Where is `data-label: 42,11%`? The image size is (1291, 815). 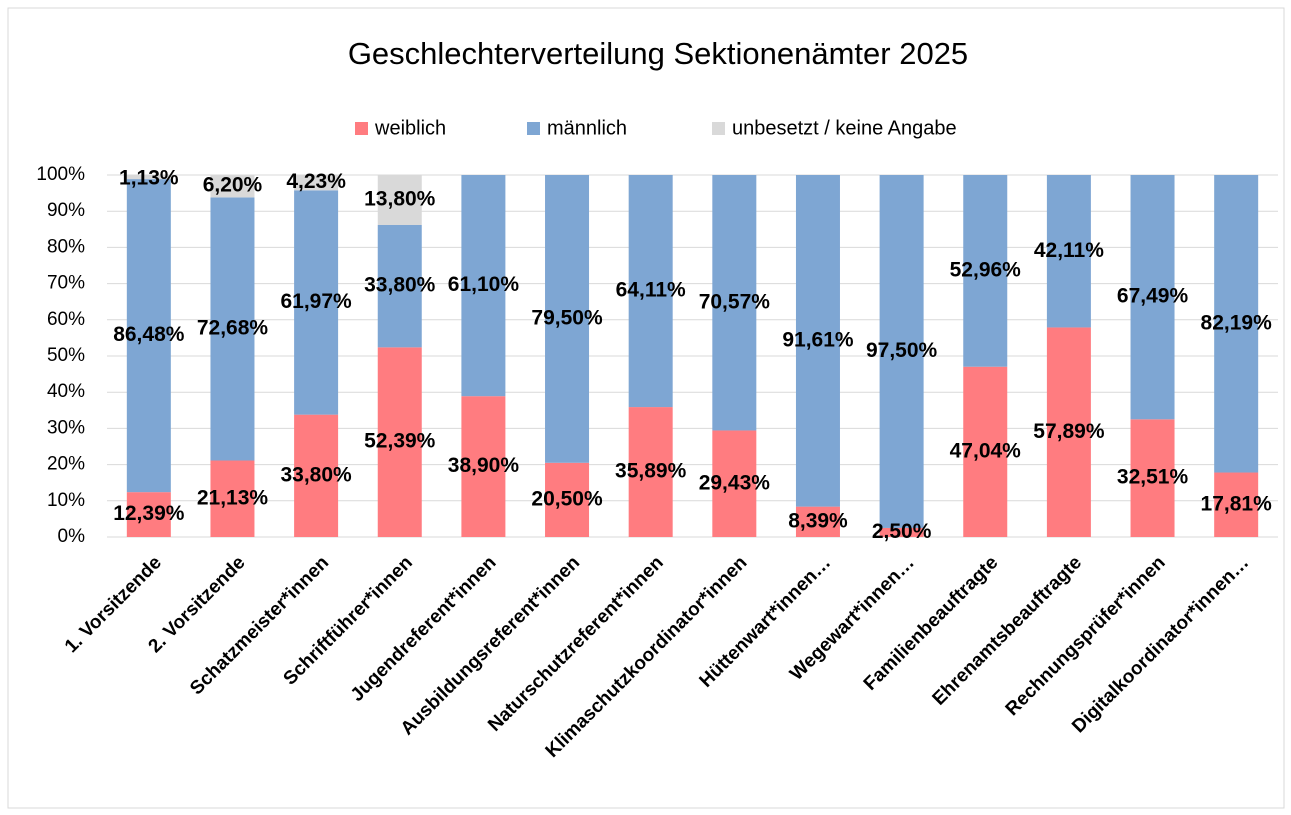
data-label: 42,11% is located at coordinates (1069, 250).